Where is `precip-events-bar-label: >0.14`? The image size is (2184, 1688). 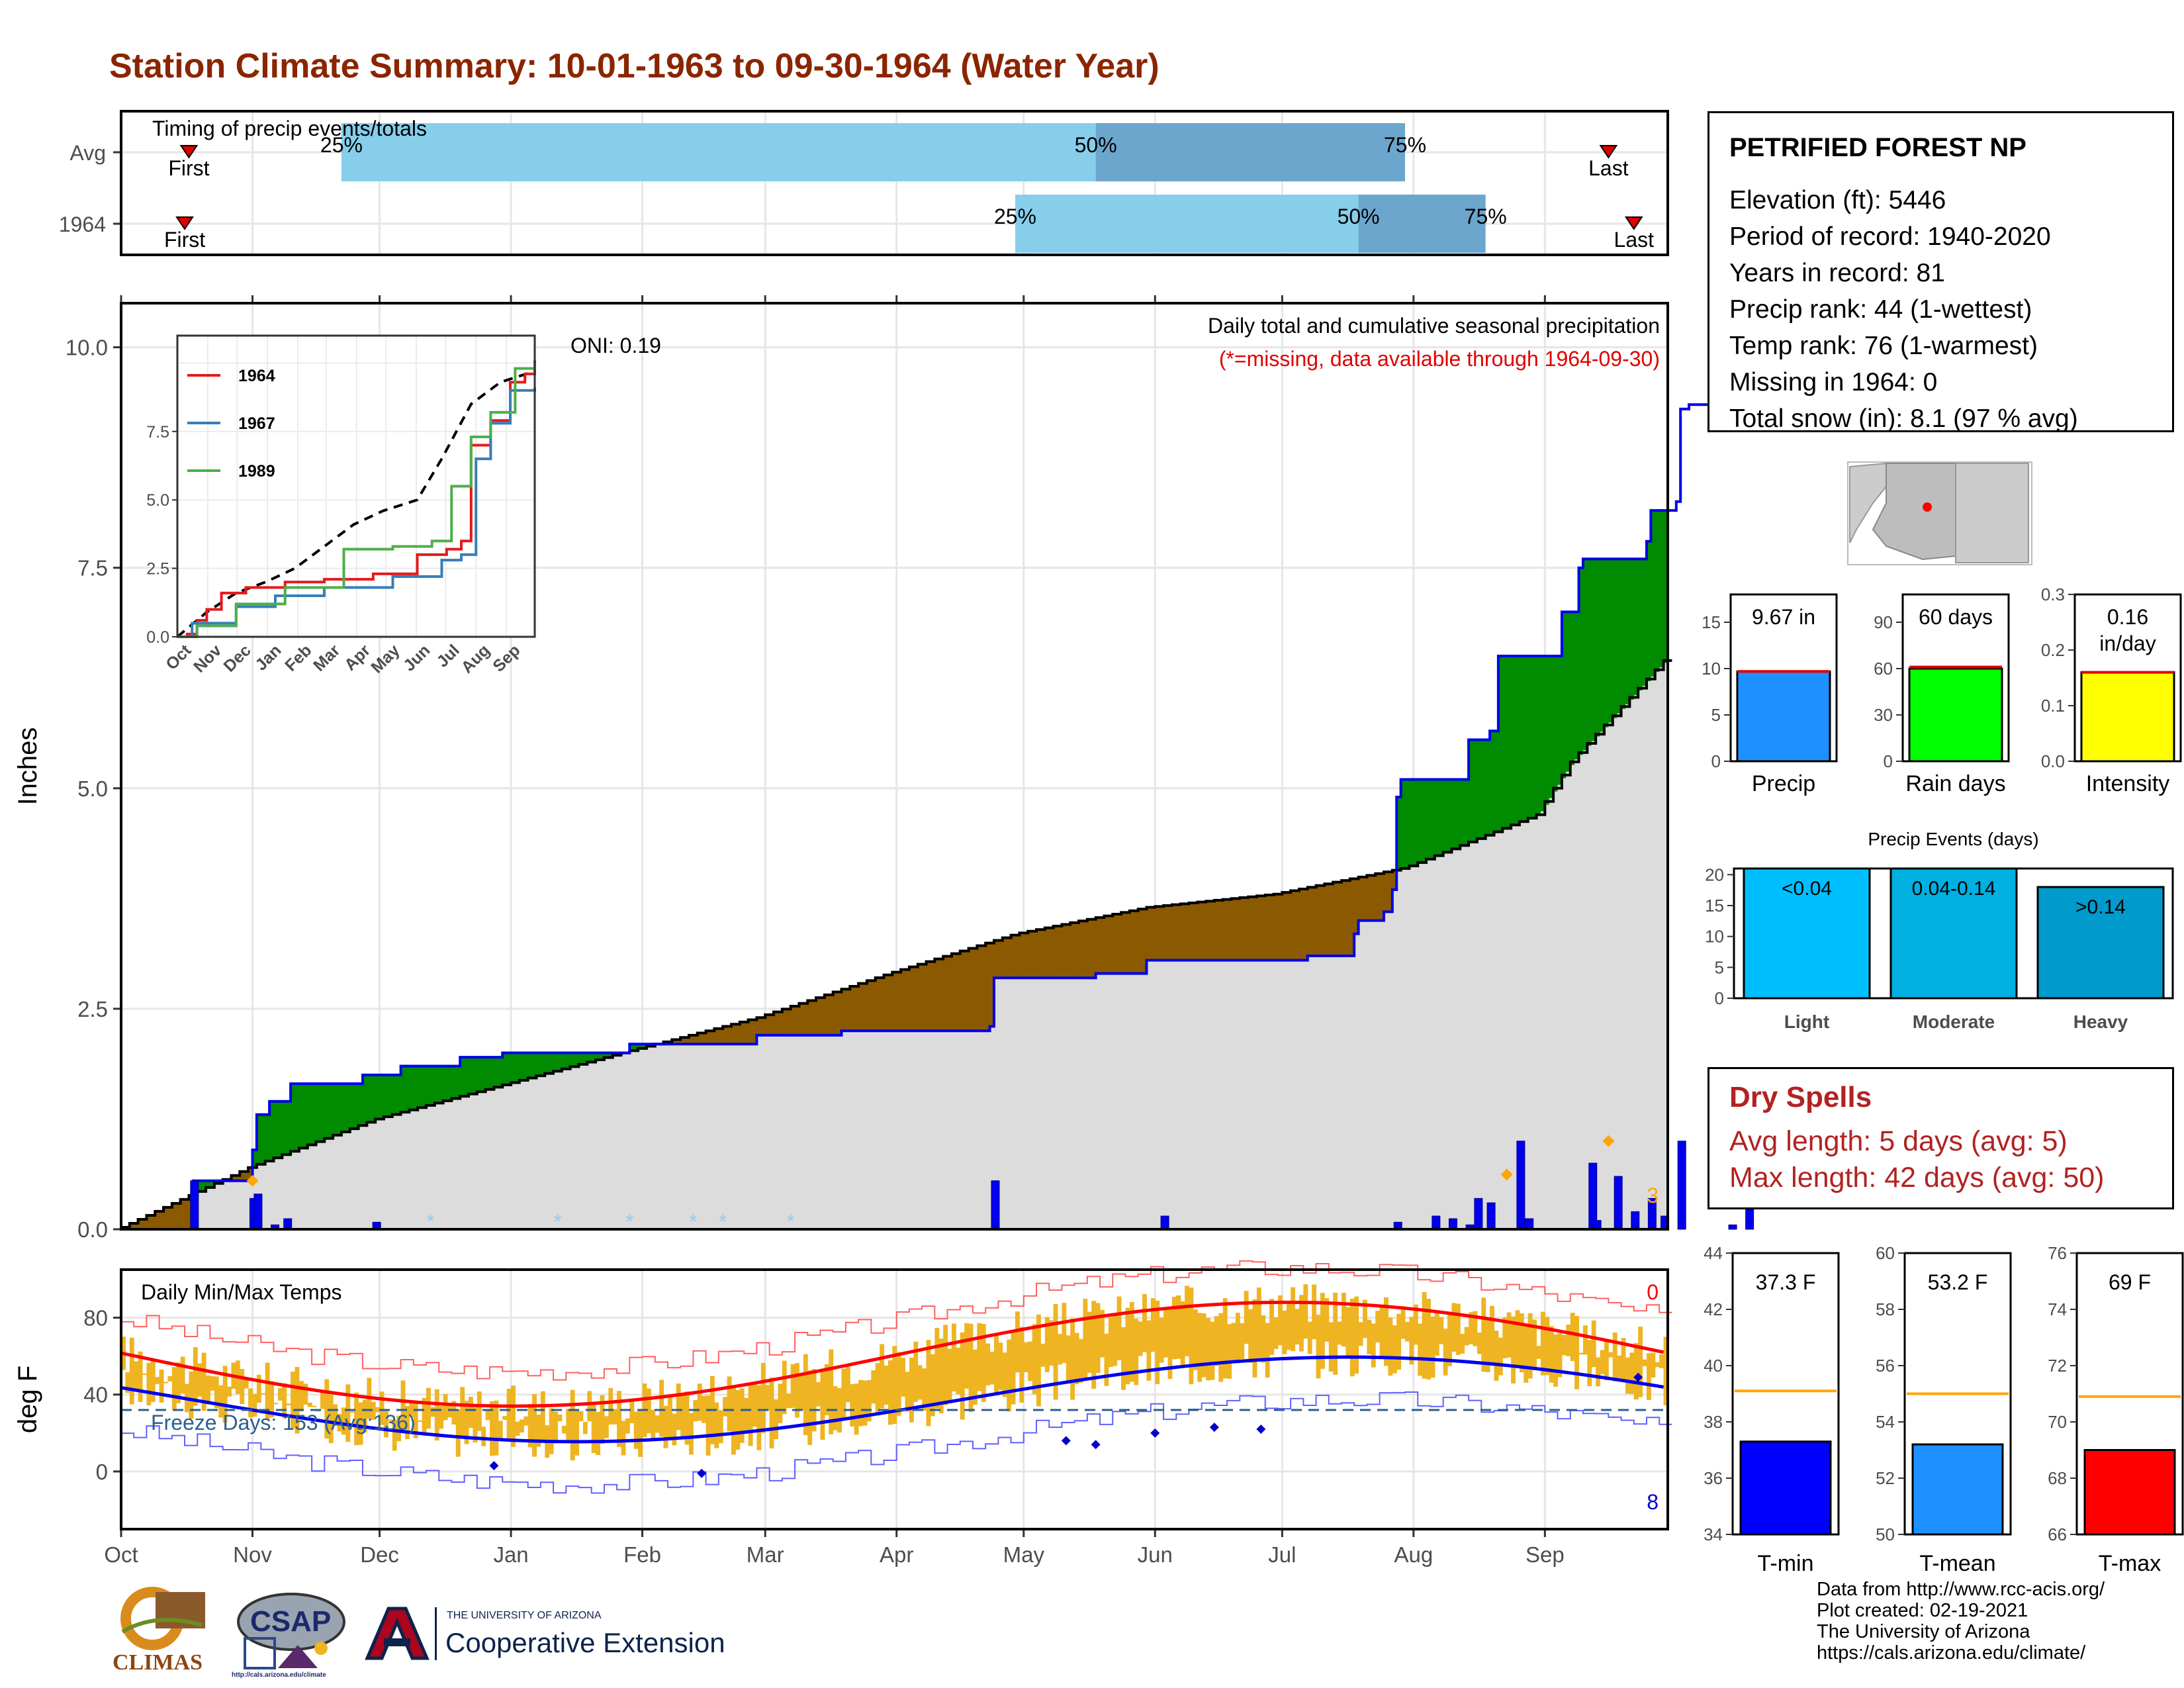
precip-events-bar-label: >0.14 is located at coordinates (2100, 907).